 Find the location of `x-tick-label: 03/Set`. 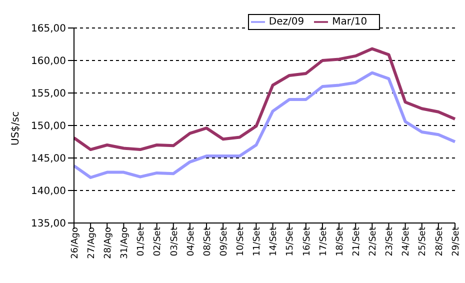

x-tick-label: 03/Set is located at coordinates (175, 241).